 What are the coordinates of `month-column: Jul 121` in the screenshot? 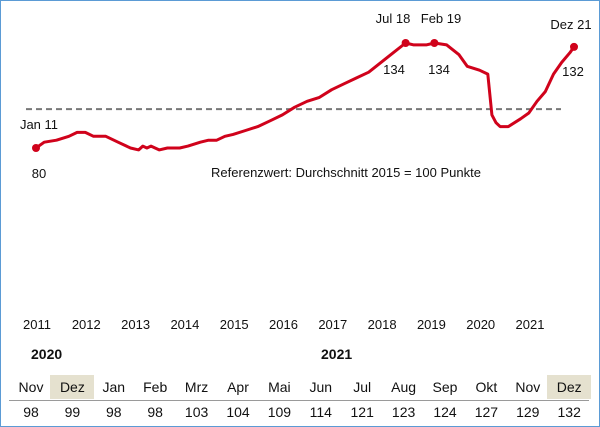 It's located at (362, 400).